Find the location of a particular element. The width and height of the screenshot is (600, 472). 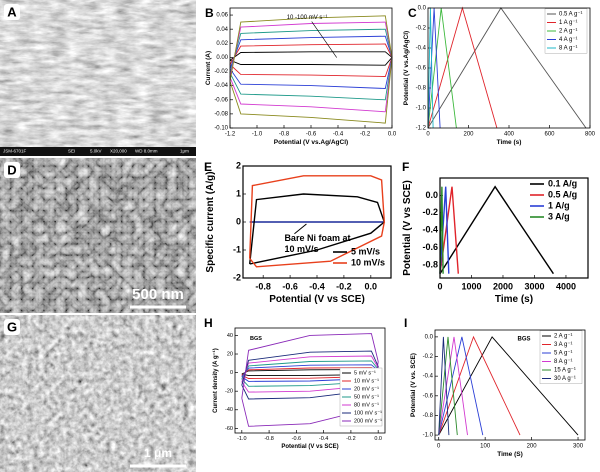

y-axis-label: Potential (V vs.Ag/AgCl) is located at coordinates (406, 68).